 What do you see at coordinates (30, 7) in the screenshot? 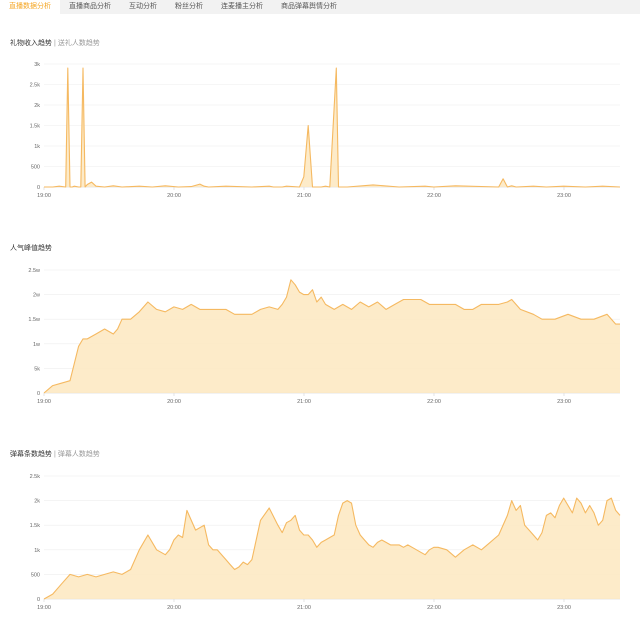
I see `tab-0: 直播数据分析` at bounding box center [30, 7].